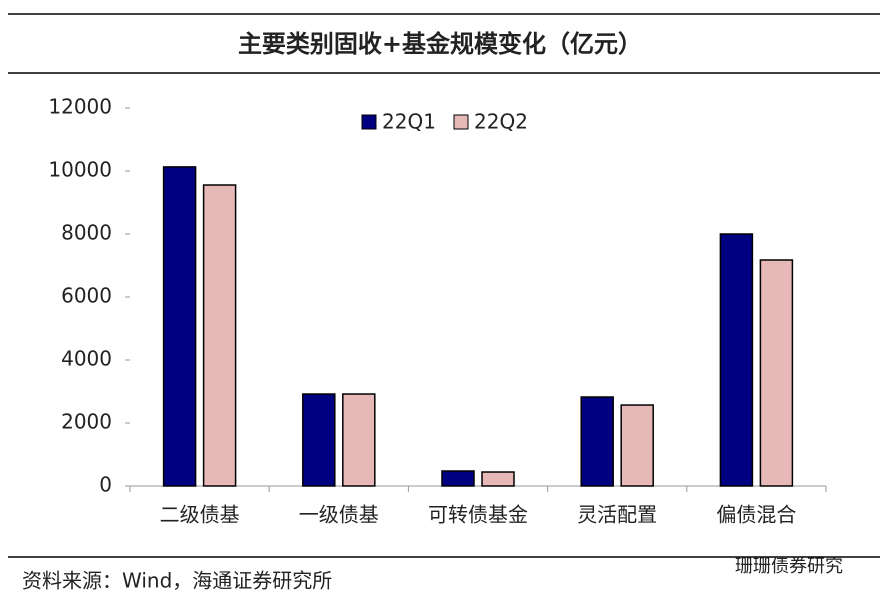  Describe the element at coordinates (177, 581) in the screenshot. I see `source-note: 资料来源：Wind，海通证券研究所` at that location.